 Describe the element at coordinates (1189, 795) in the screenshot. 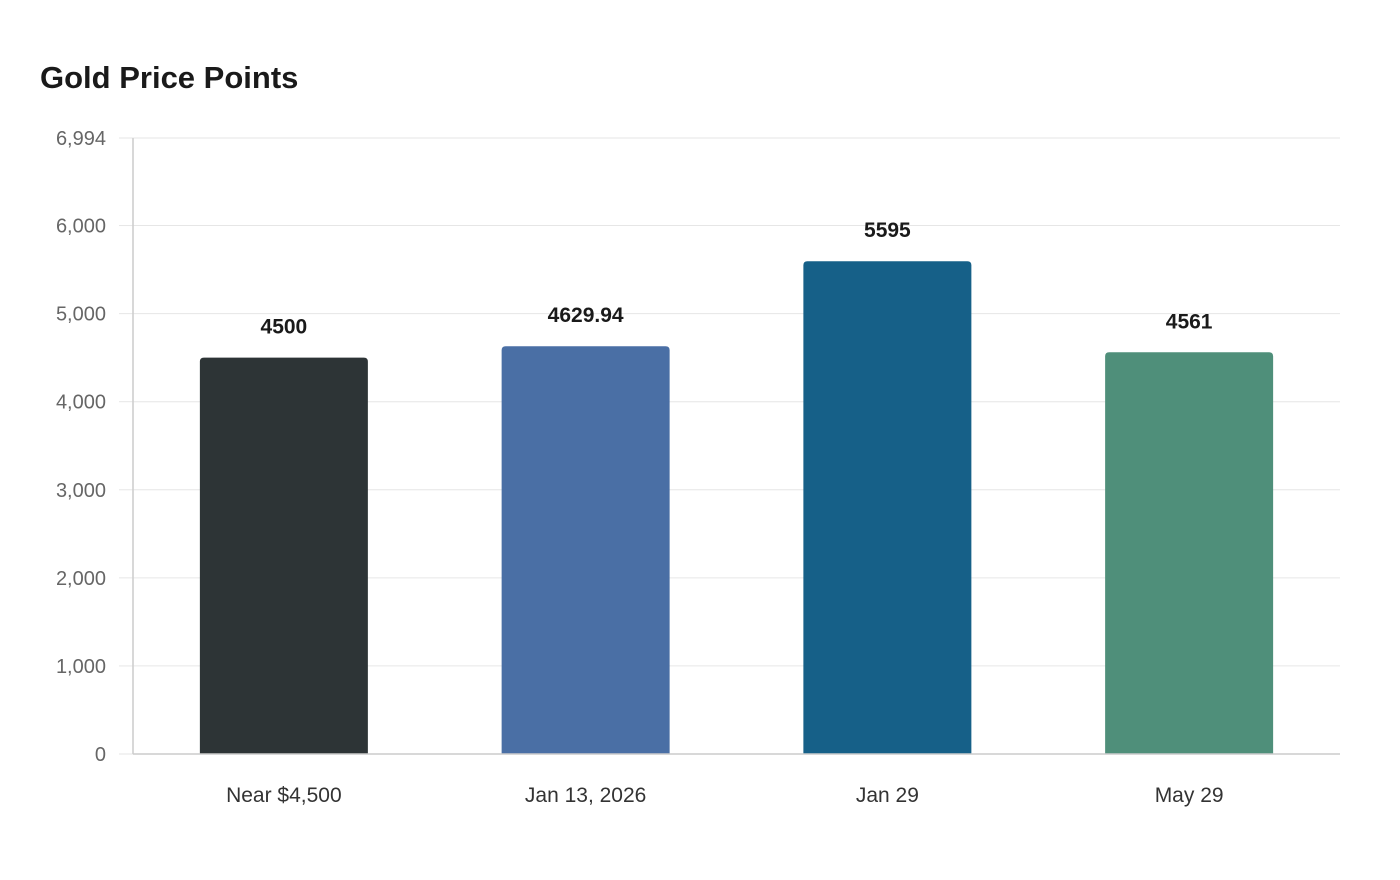

I see `x-category-label: May 29` at that location.